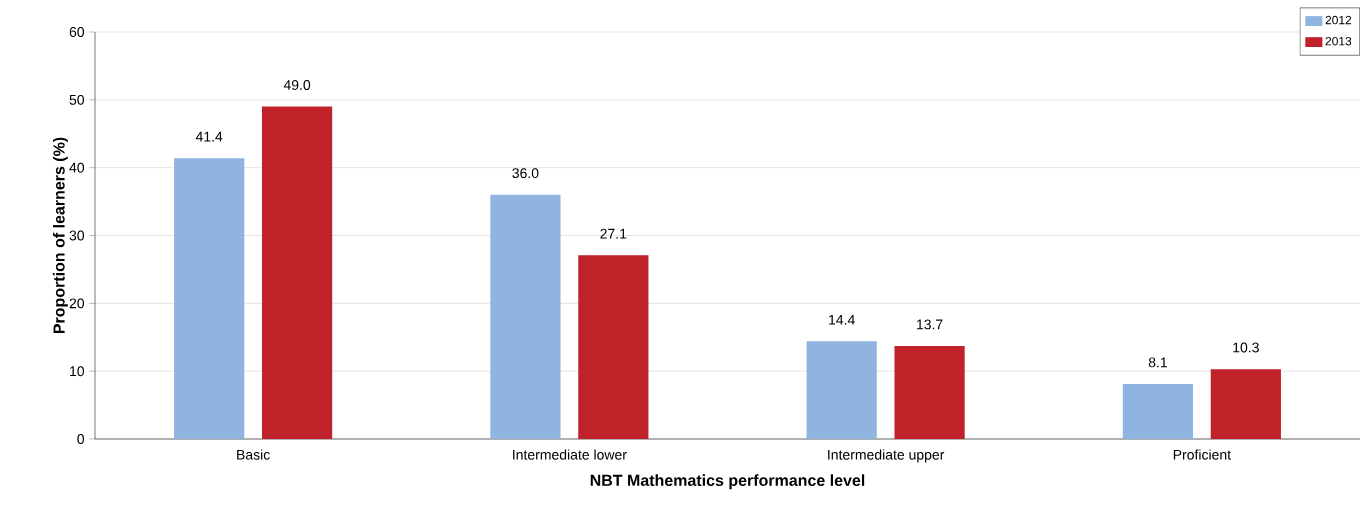 The height and width of the screenshot is (508, 1360). I want to click on x-tick-label: Proficient, so click(1202, 454).